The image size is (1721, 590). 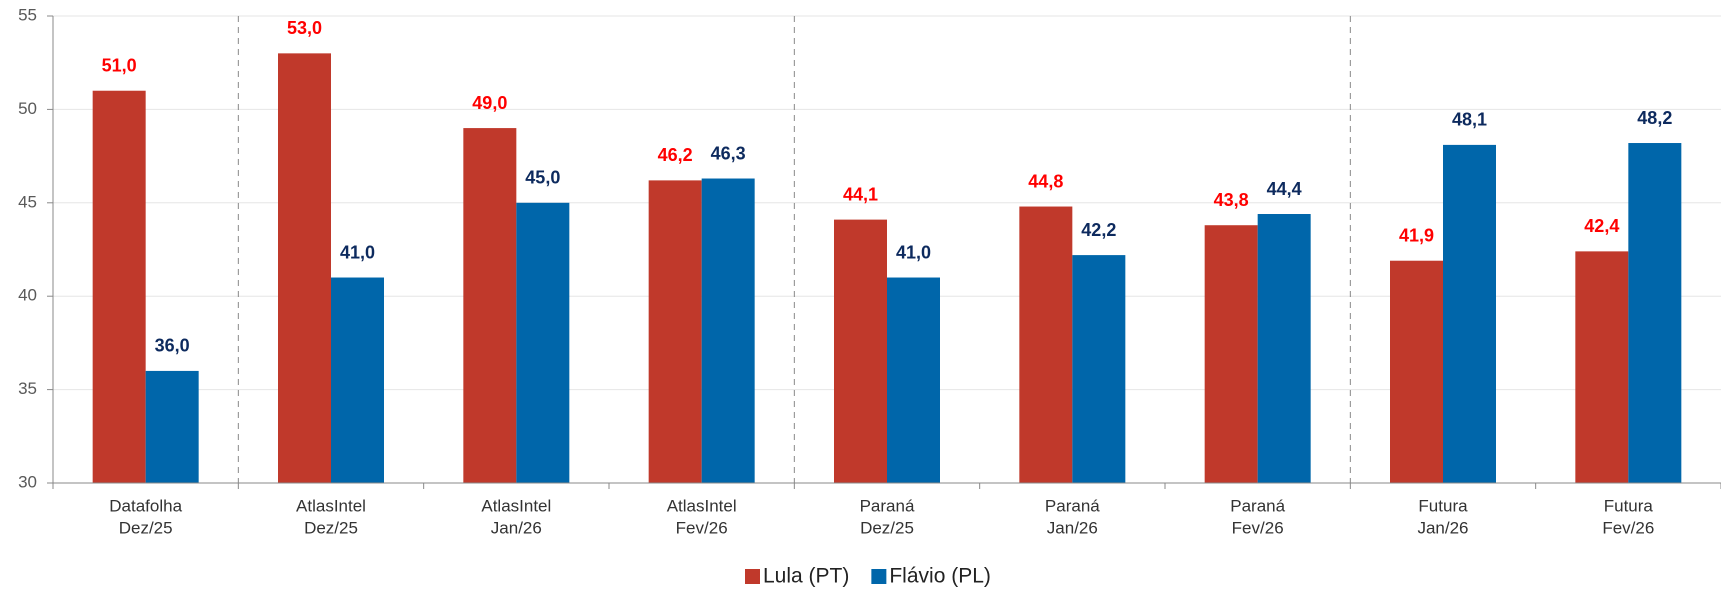 What do you see at coordinates (1231, 200) in the screenshot?
I see `value-label: 43,8` at bounding box center [1231, 200].